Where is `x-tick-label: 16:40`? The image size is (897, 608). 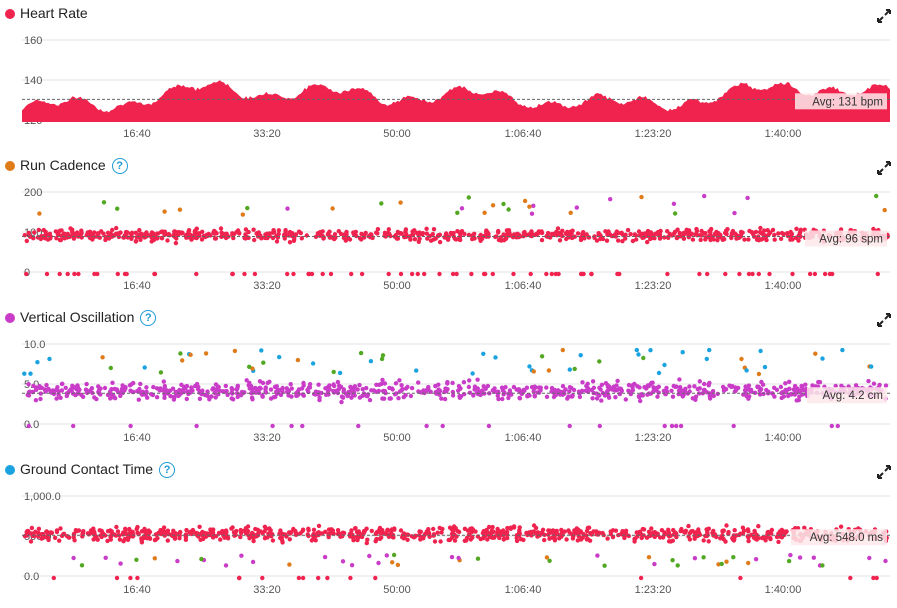 x-tick-label: 16:40 is located at coordinates (137, 286).